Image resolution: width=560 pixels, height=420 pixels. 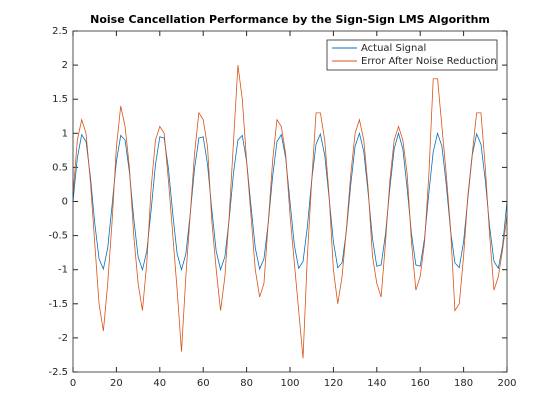 What do you see at coordinates (60, 31) in the screenshot?
I see `y-tick-label: 2.5` at bounding box center [60, 31].